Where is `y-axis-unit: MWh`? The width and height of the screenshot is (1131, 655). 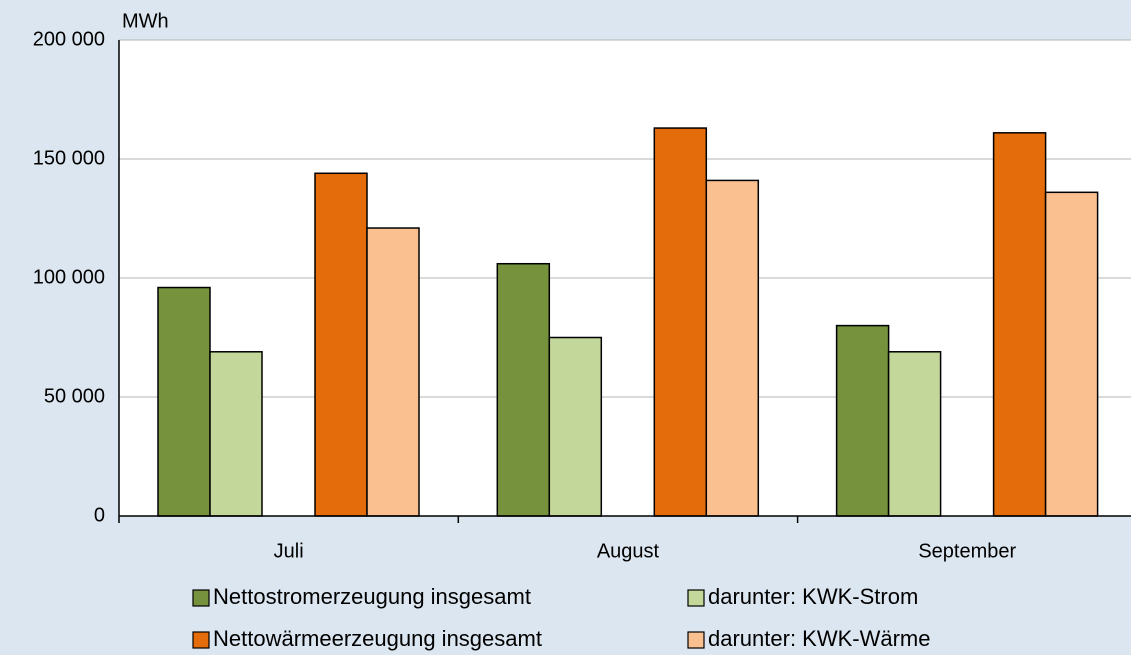
y-axis-unit: MWh is located at coordinates (145, 21).